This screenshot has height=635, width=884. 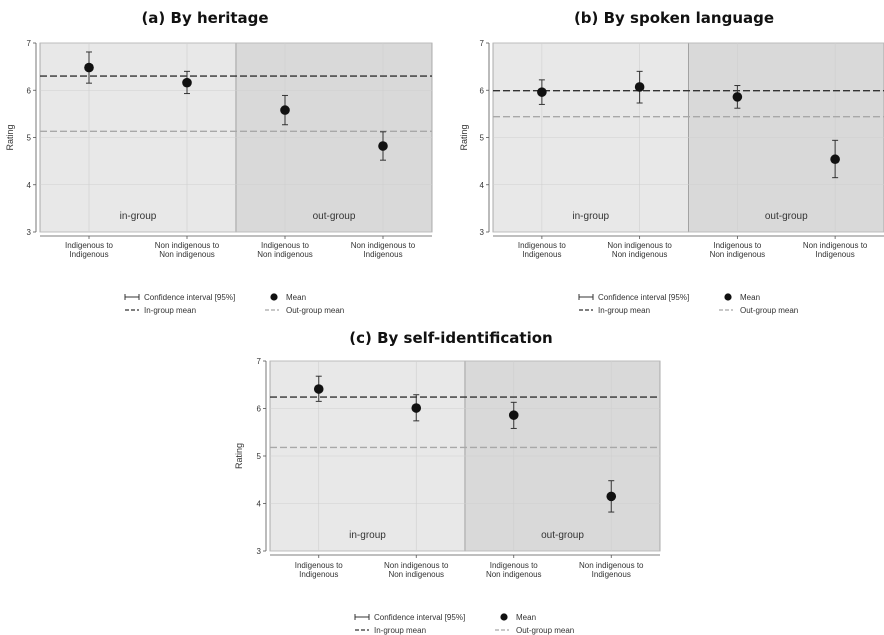 What do you see at coordinates (450, 338) in the screenshot?
I see `panel-title: (c) By self-identification` at bounding box center [450, 338].